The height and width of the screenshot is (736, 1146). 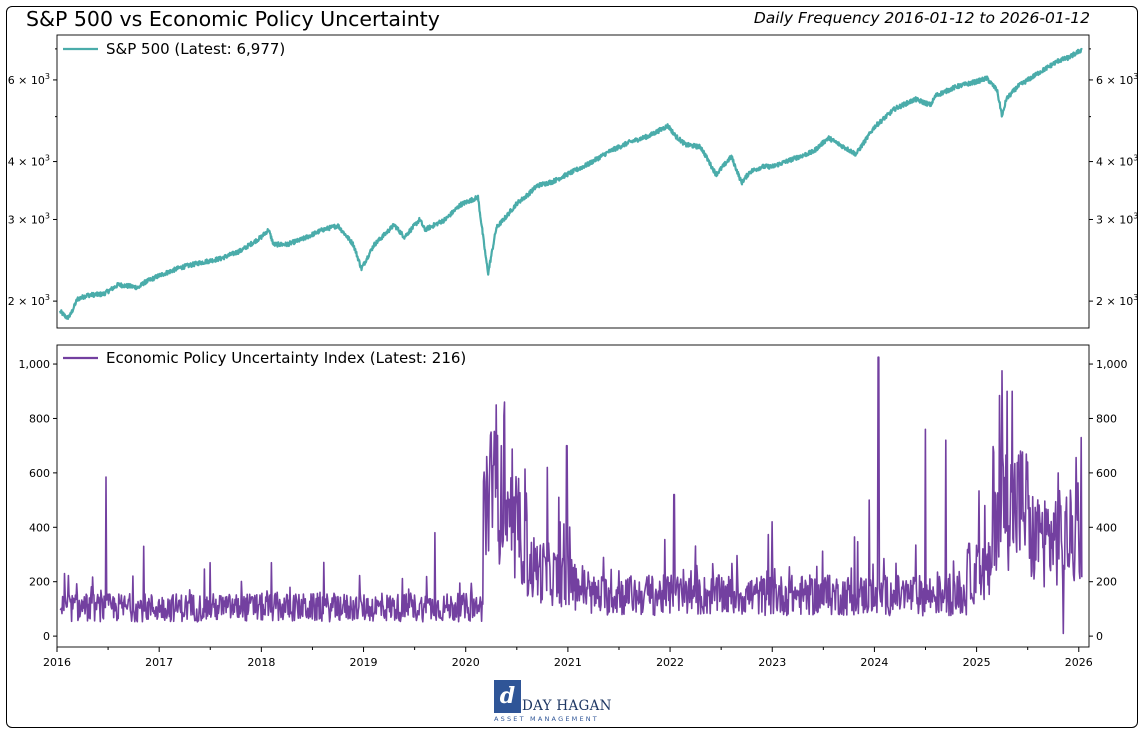 I want to click on chart-subtitle: Daily Frequency 2016-01-12 to 2026-01-12, so click(x=921, y=18).